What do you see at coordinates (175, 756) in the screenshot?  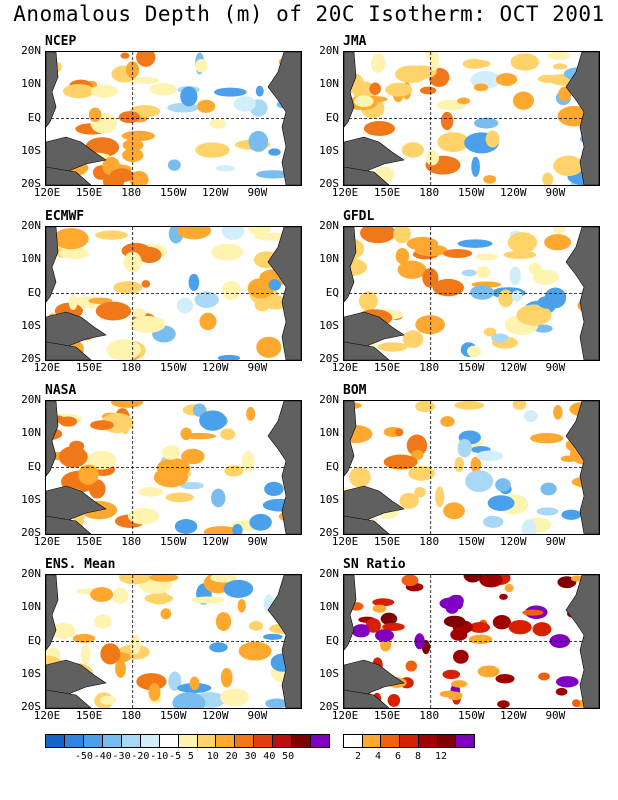 I see `colorbar-label: -5` at bounding box center [175, 756].